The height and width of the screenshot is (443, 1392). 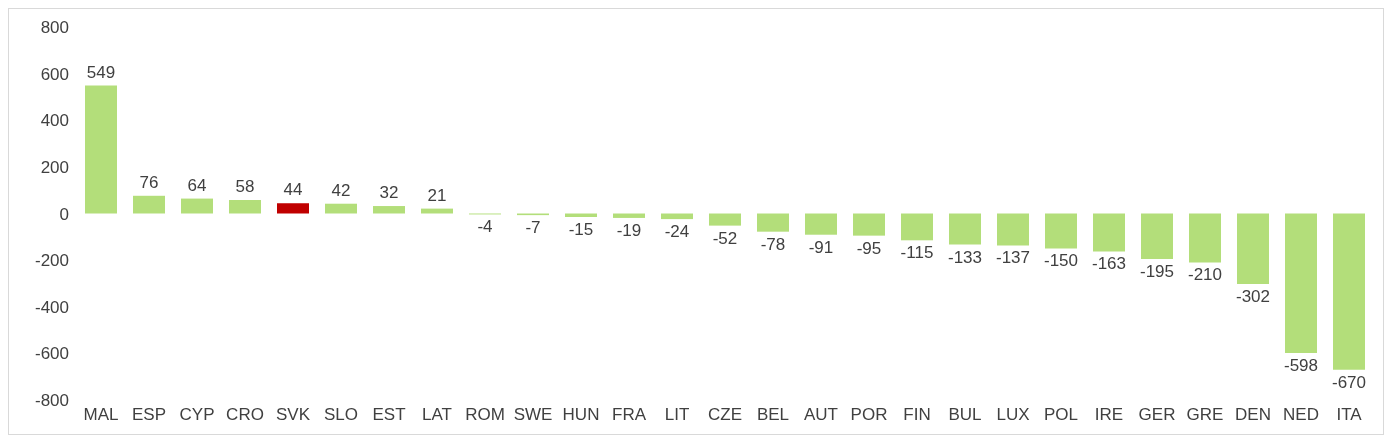 I want to click on data-label: -137, so click(x=1013, y=258).